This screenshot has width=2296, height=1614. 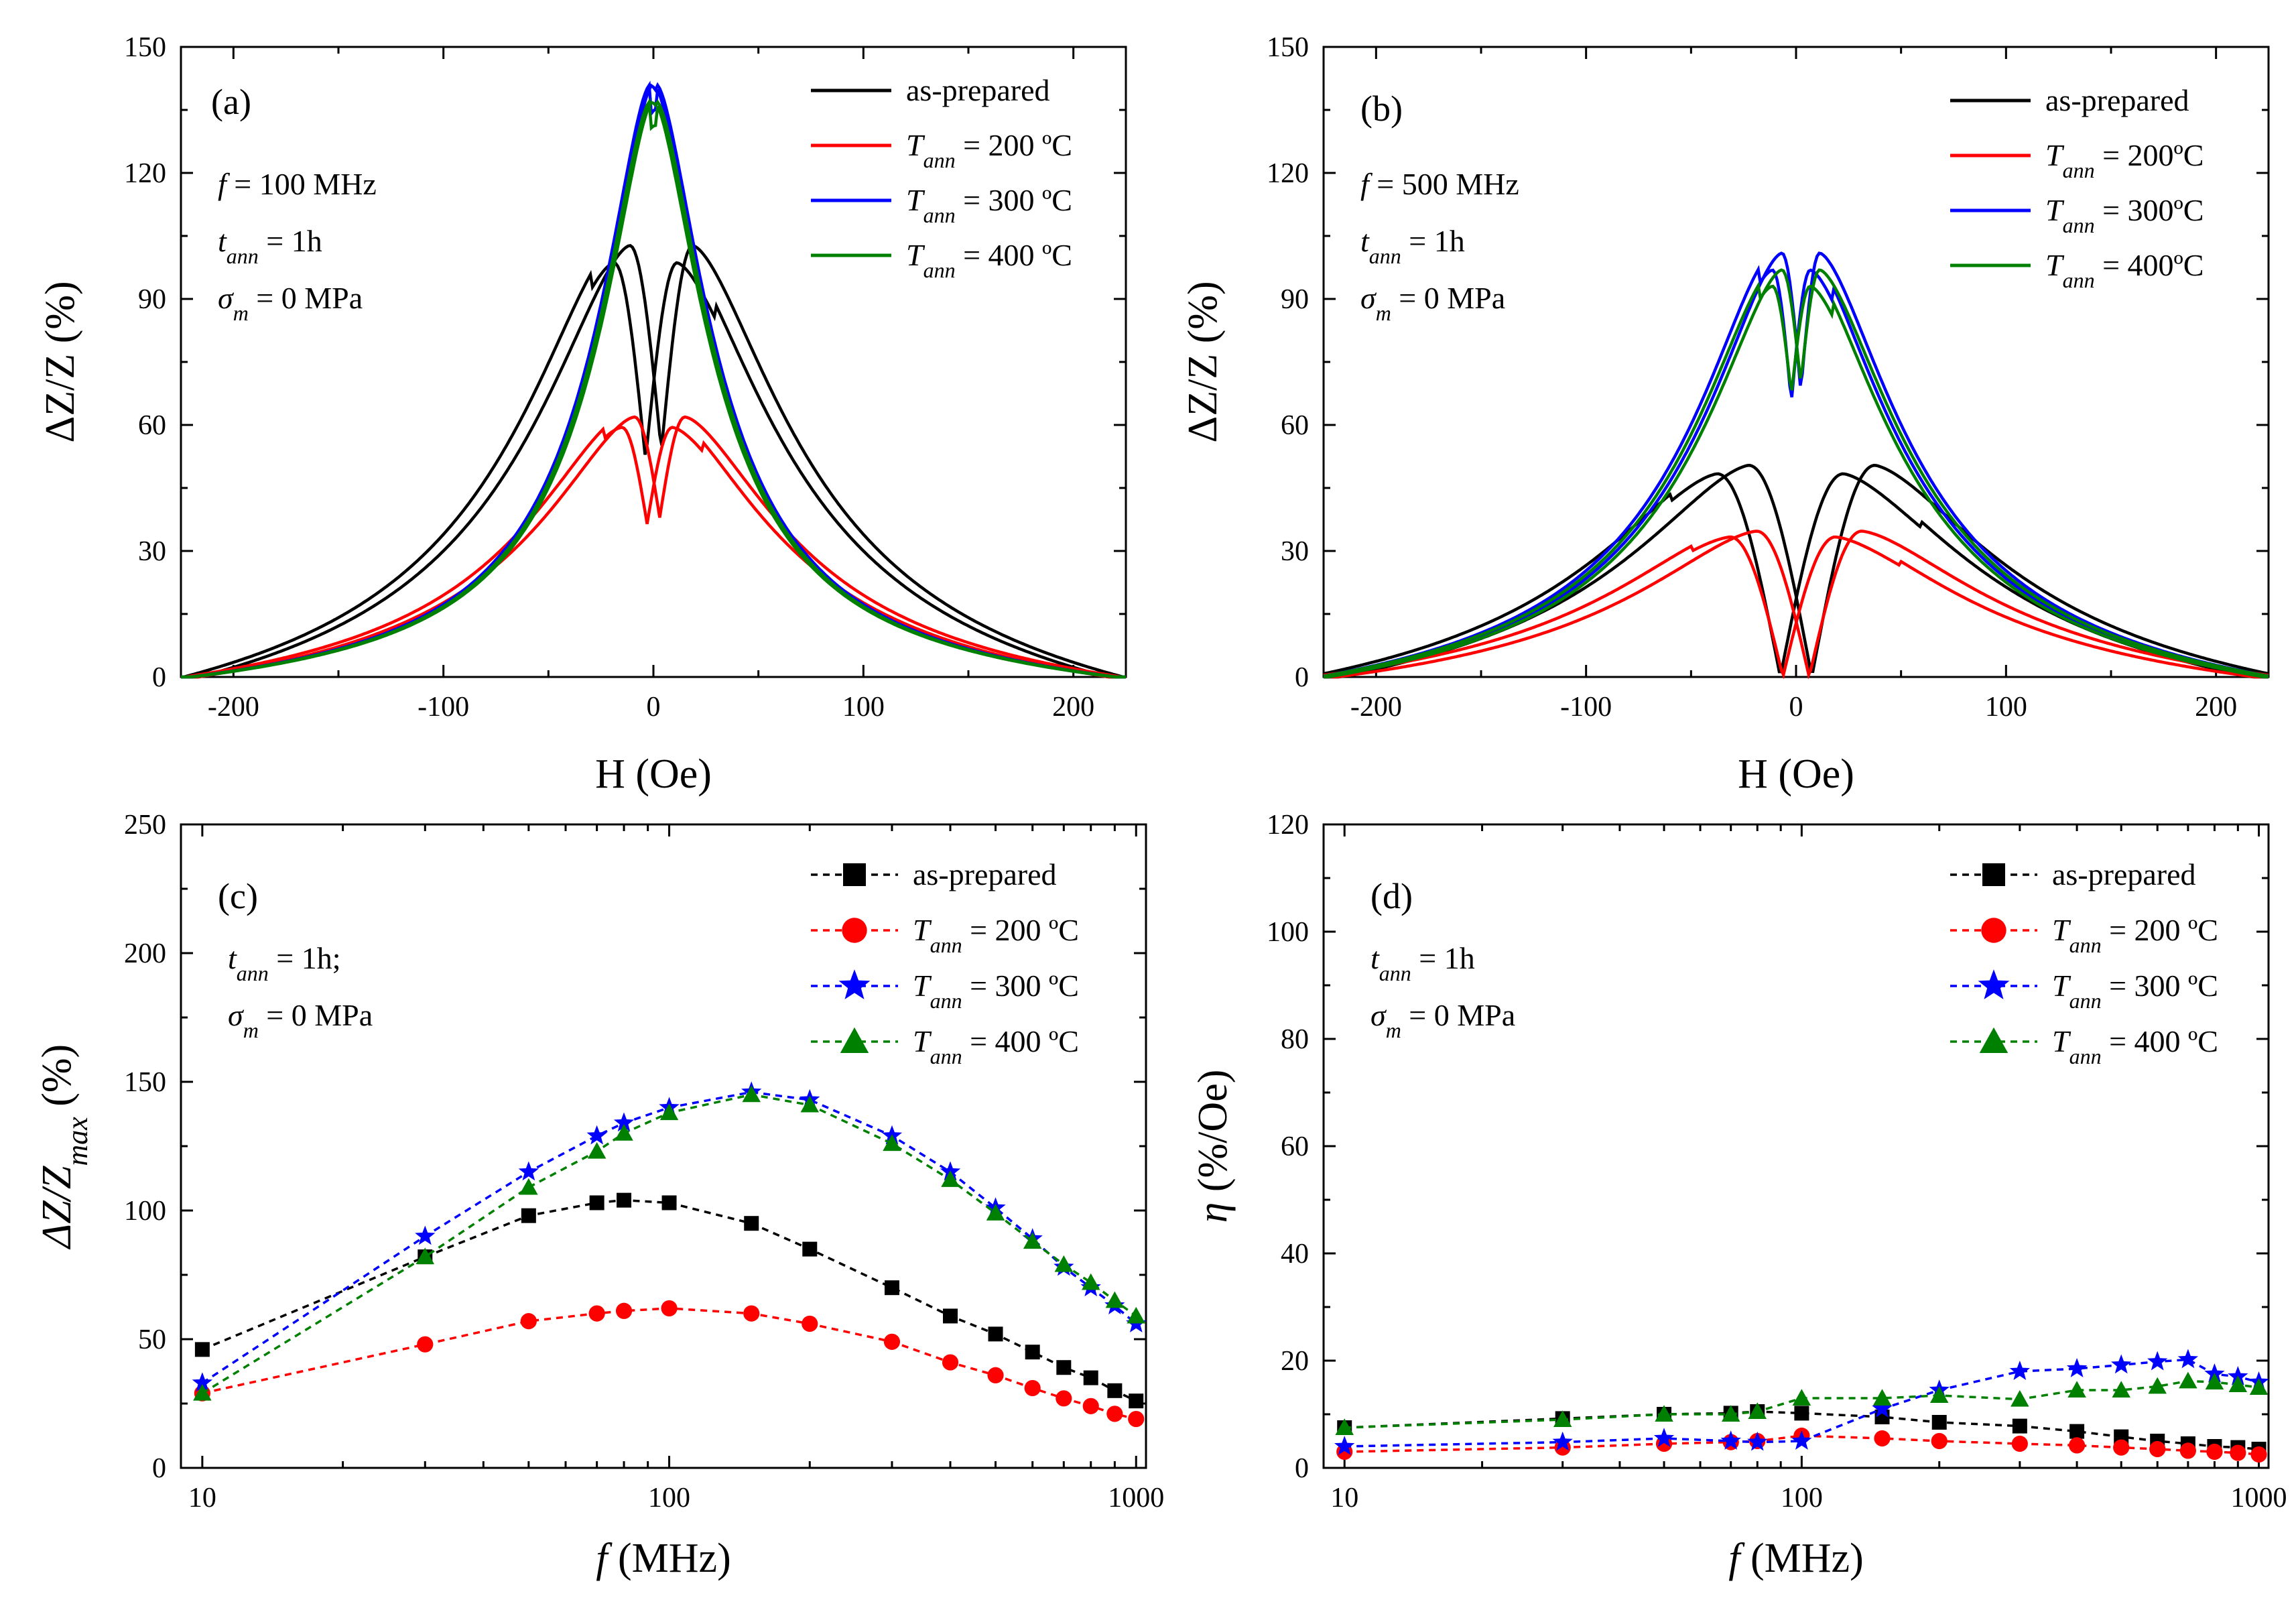 I want to click on legend-label-c-3: Tann = 400 ºC, so click(x=996, y=1046).